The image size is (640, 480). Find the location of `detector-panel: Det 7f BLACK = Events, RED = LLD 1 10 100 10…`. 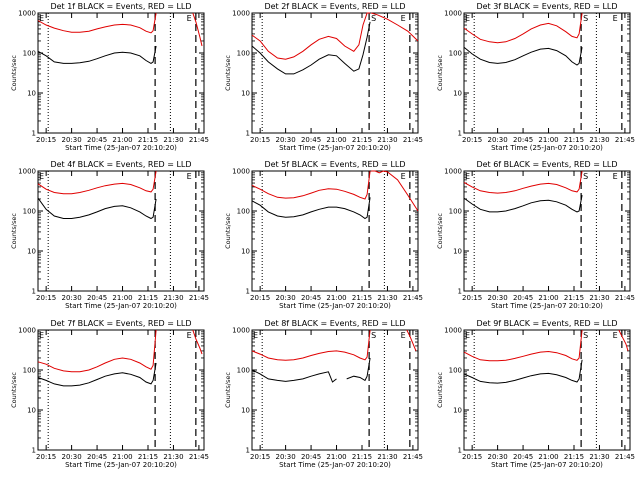

detector-panel: Det 7f BLACK = Events, RED = LLD 1 10 100 10… is located at coordinates (109, 394).